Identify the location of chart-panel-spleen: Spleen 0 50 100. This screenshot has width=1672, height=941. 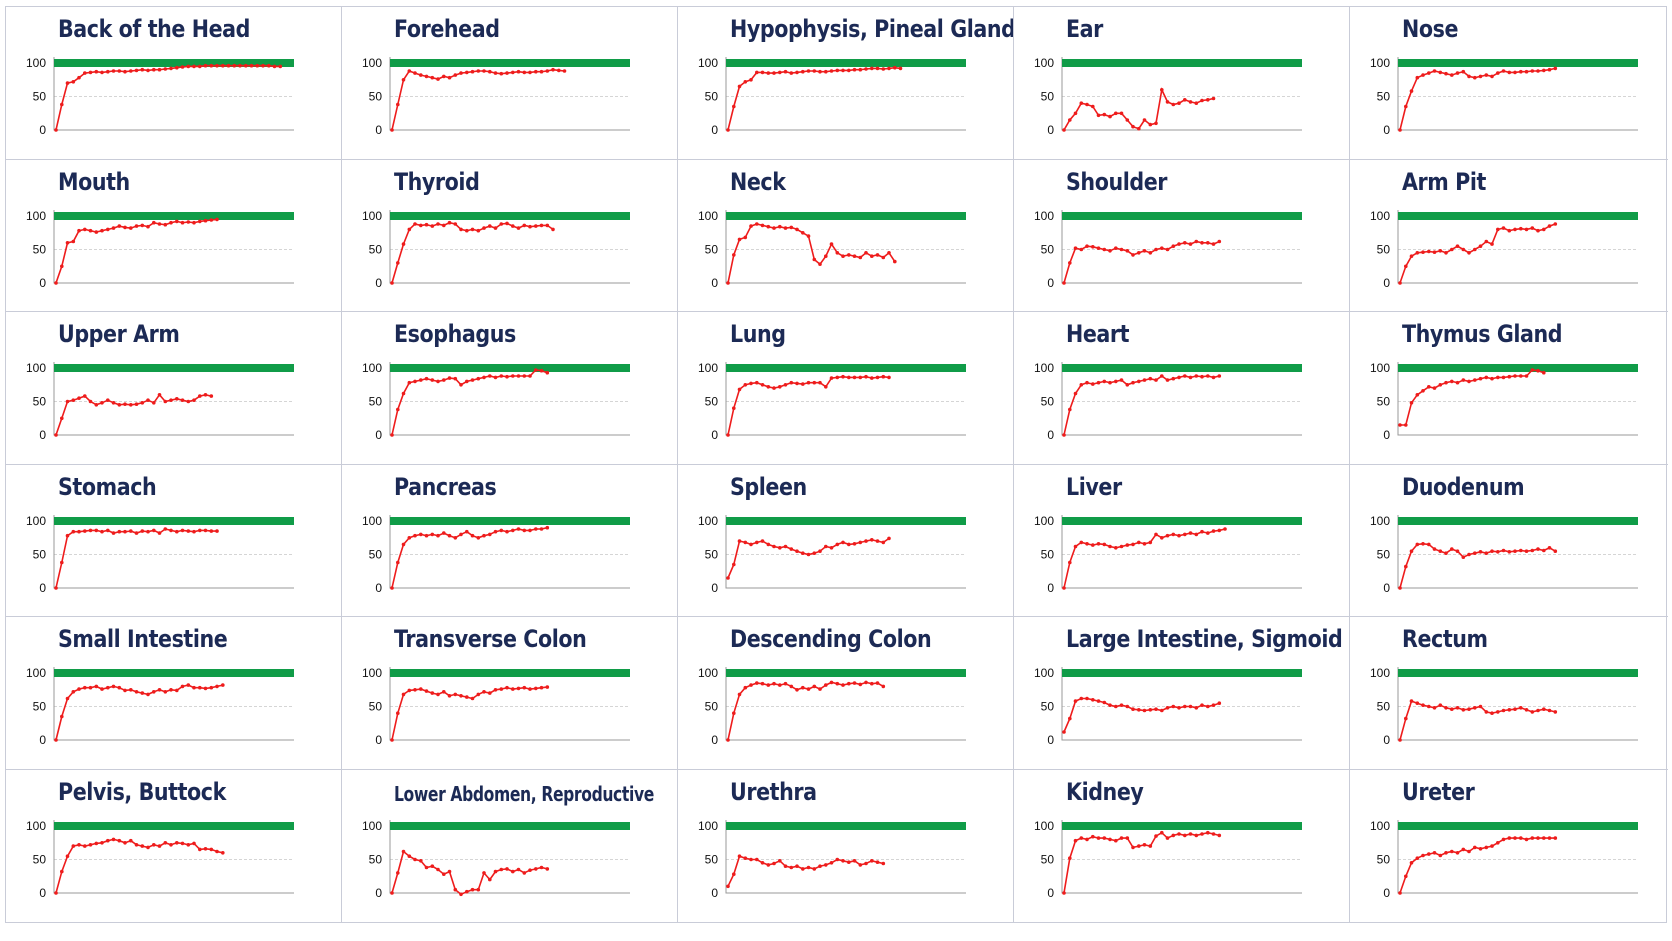
(846, 540).